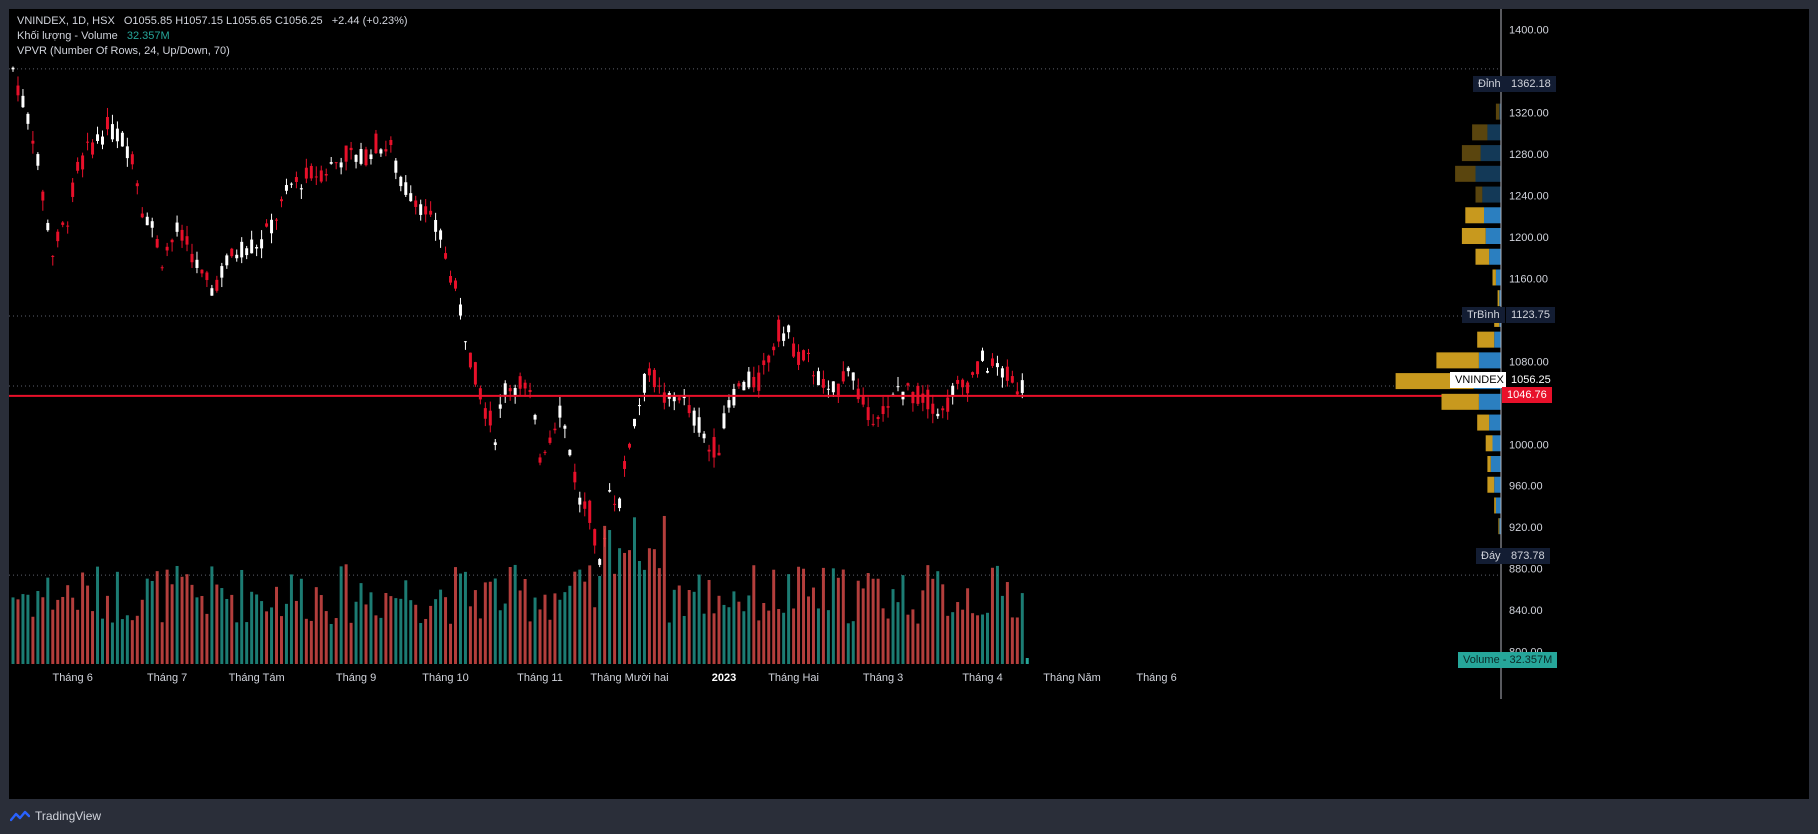 This screenshot has height=834, width=1818. Describe the element at coordinates (1531, 380) in the screenshot. I see `last-price-tag: 1056.25` at that location.